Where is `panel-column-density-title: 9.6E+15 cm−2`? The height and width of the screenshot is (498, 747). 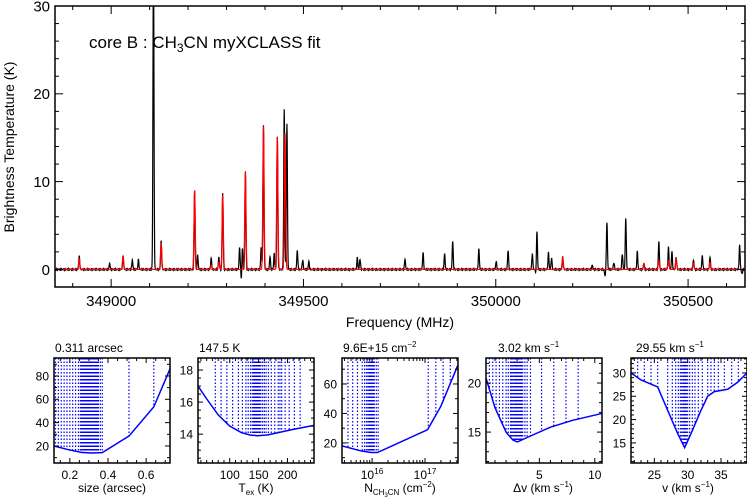 panel-column-density-title: 9.6E+15 cm−2 is located at coordinates (380, 347).